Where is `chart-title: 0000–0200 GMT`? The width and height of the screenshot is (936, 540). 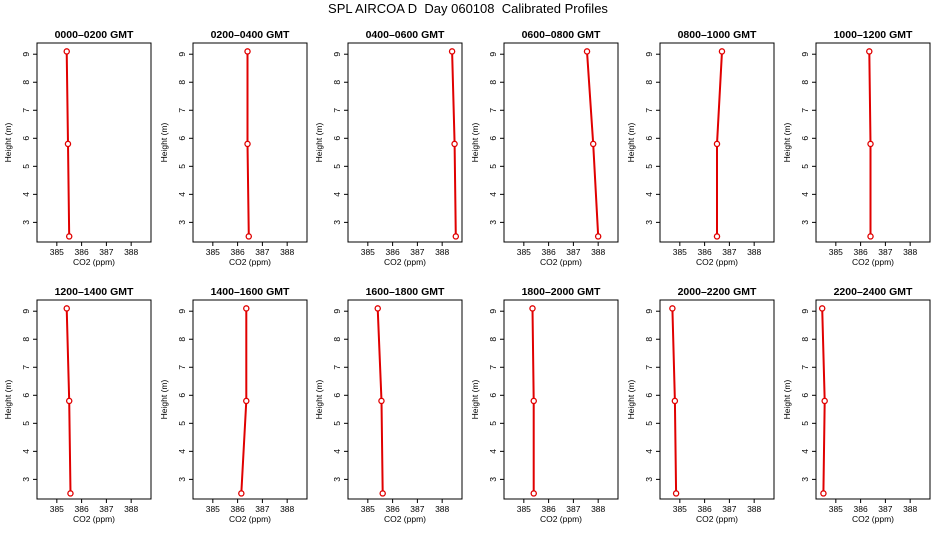 chart-title: 0000–0200 GMT is located at coordinates (94, 35).